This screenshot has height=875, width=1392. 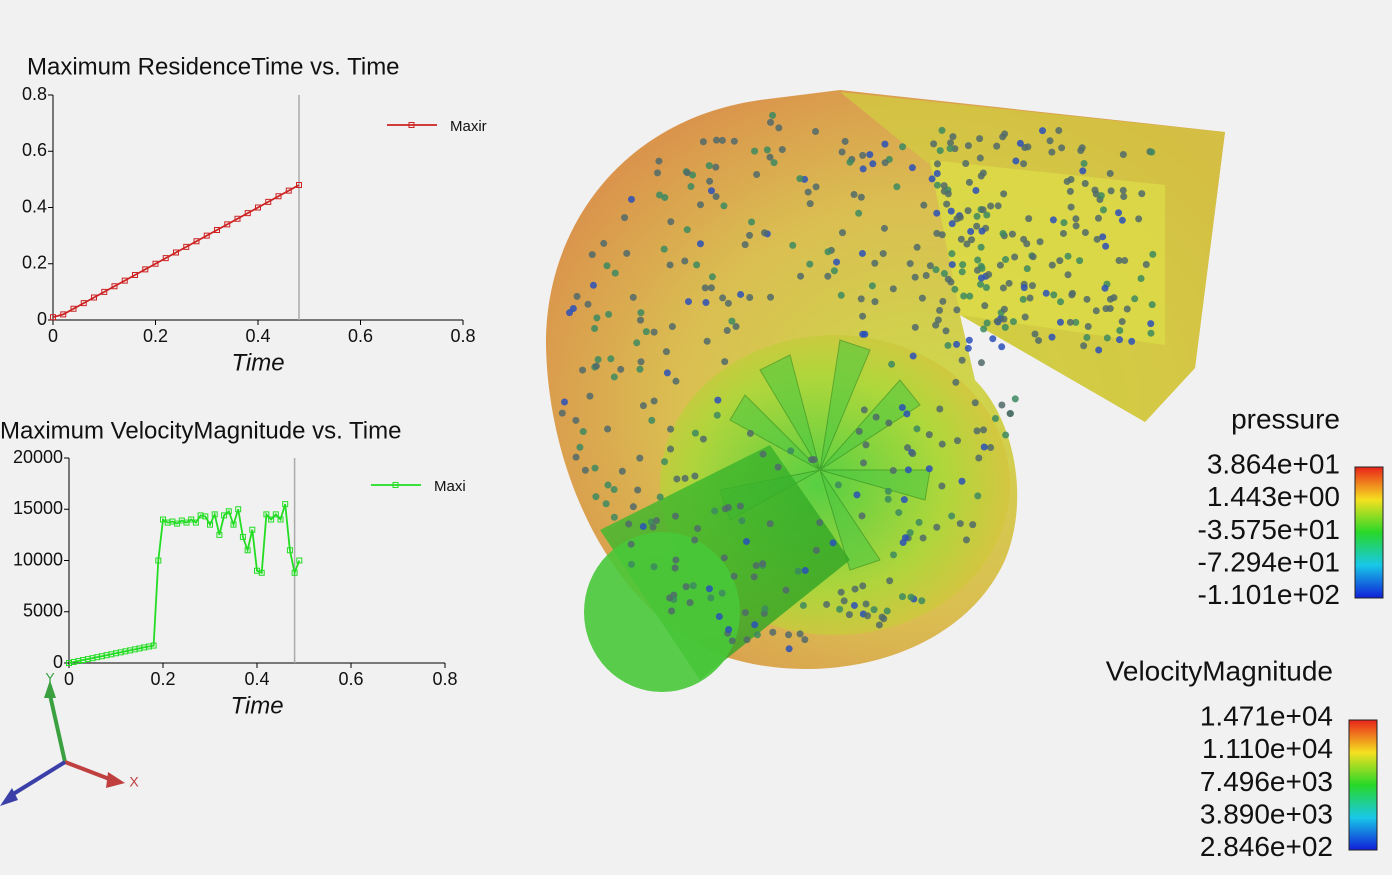 I want to click on x-tick-label: 0, so click(x=69, y=679).